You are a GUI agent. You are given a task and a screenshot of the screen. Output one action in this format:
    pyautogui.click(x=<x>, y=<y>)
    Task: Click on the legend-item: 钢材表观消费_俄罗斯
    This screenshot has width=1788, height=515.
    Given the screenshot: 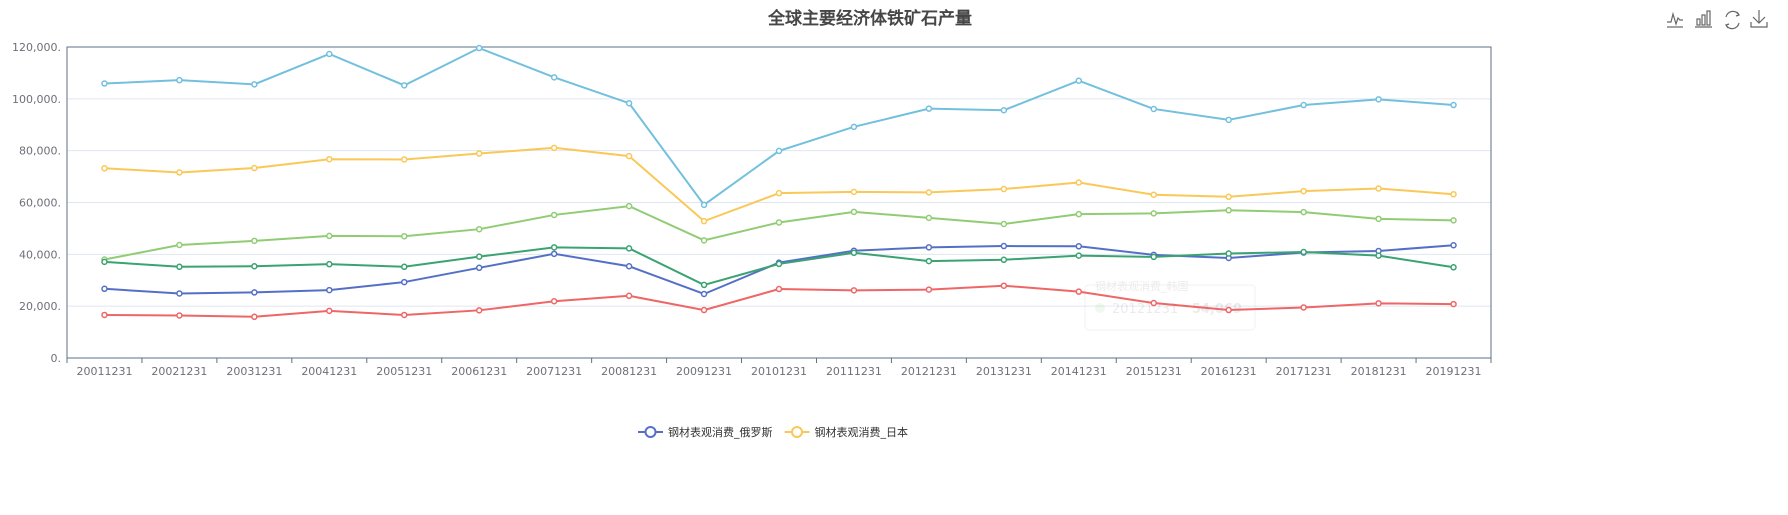 What is the action you would take?
    pyautogui.click(x=705, y=432)
    